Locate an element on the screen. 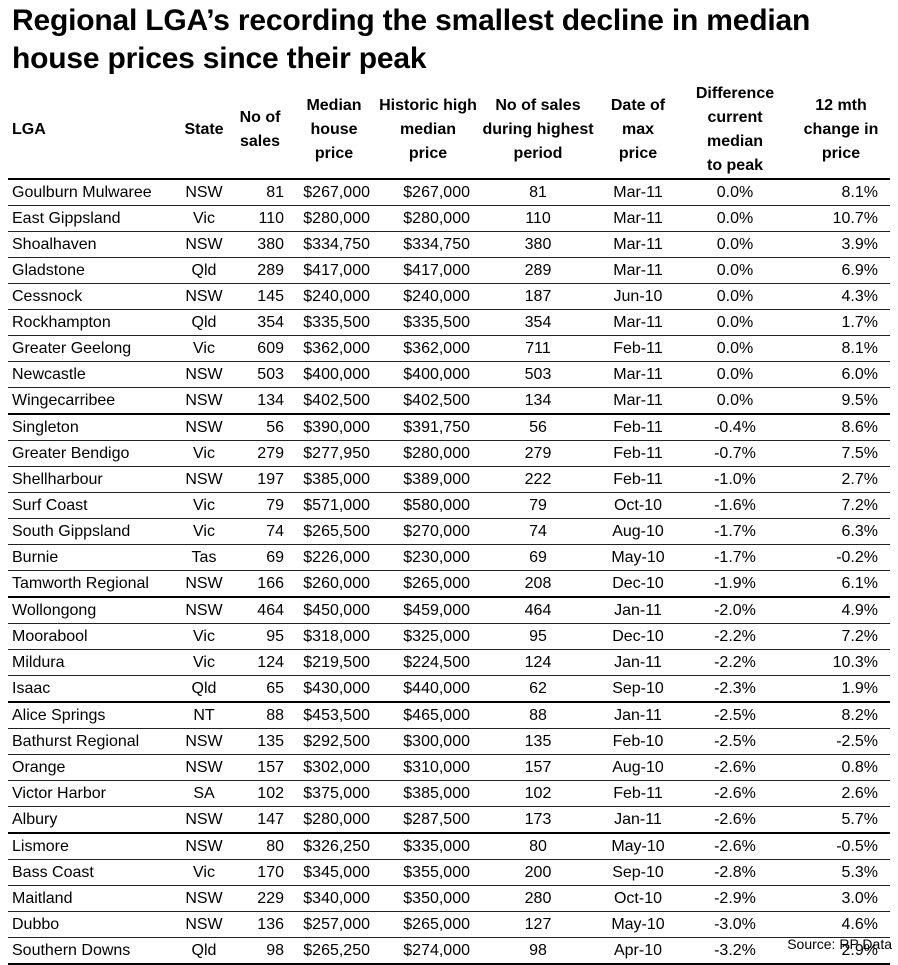 This screenshot has height=965, width=898. cell-state: NT is located at coordinates (204, 715).